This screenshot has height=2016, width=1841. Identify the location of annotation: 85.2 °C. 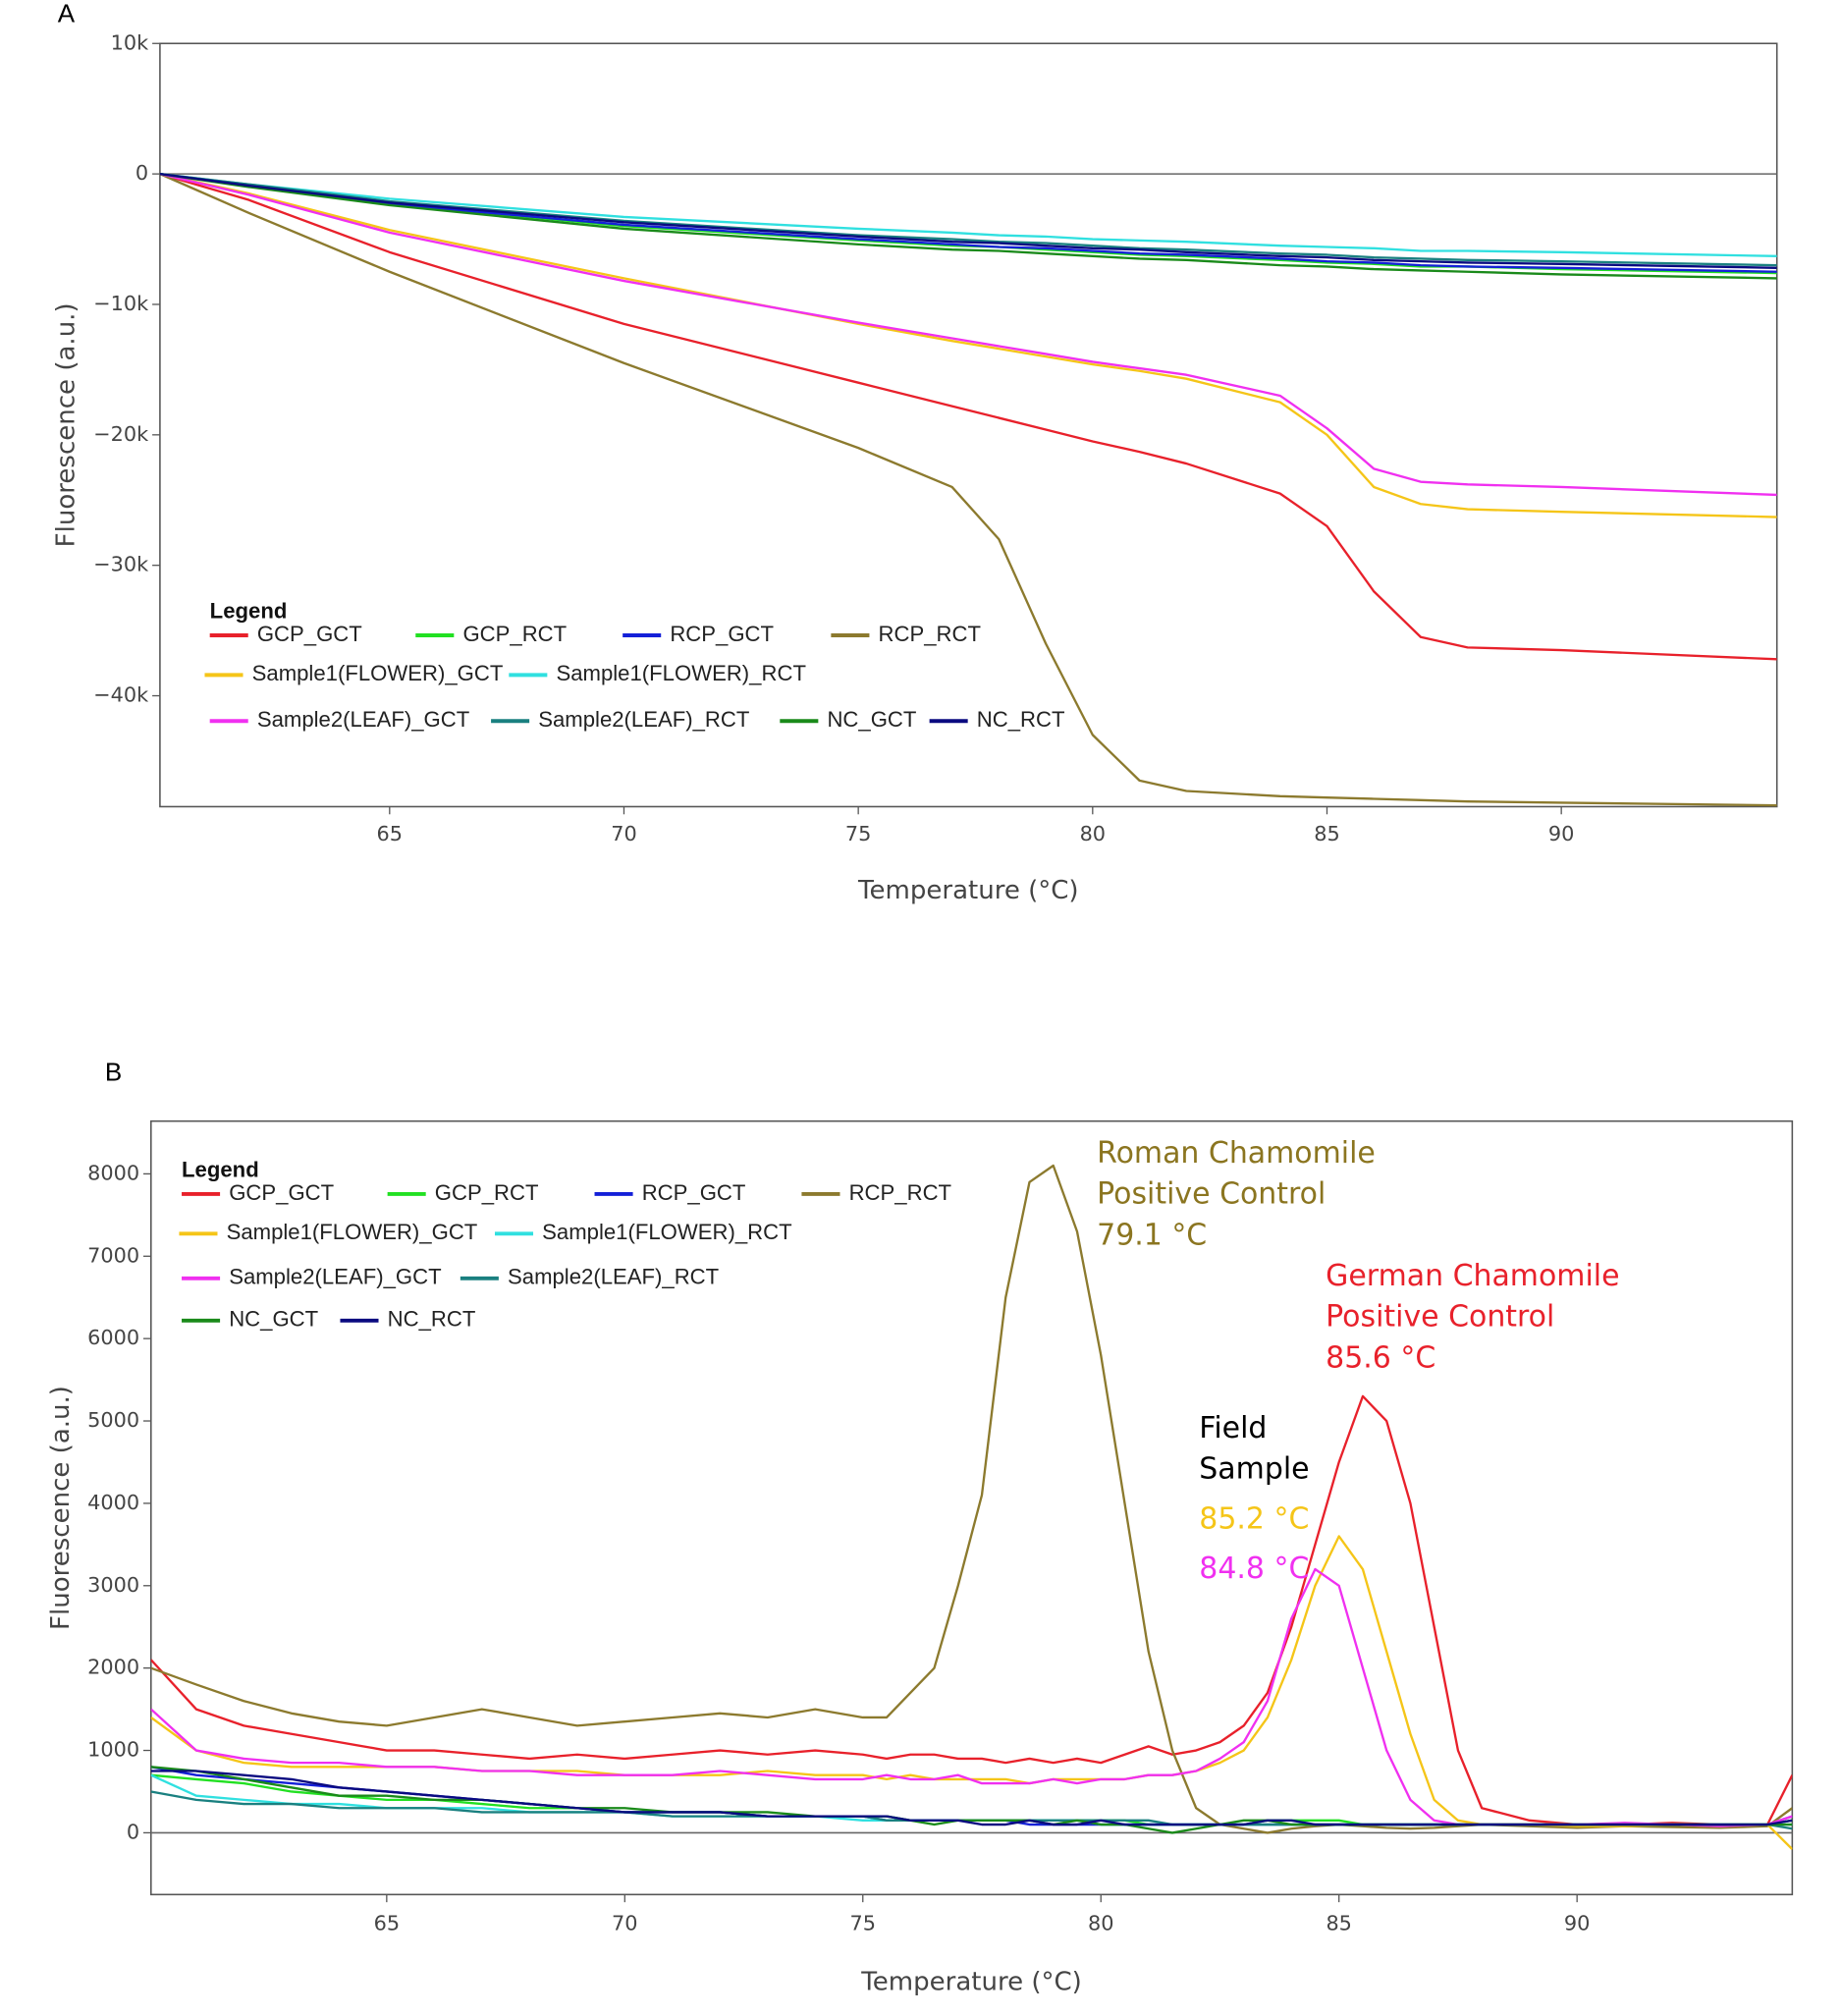
(1254, 1518).